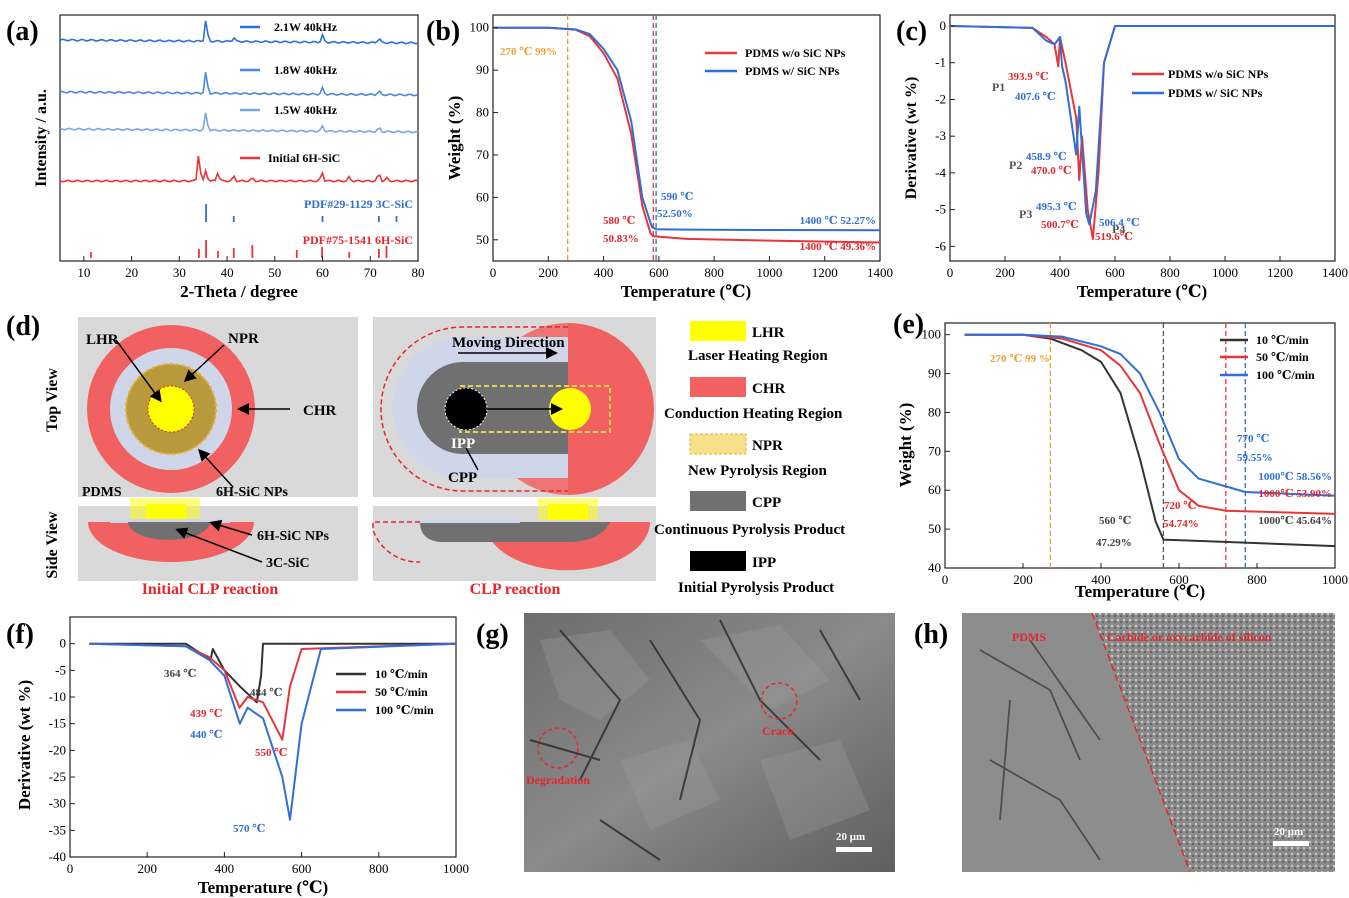  What do you see at coordinates (718, 501) in the screenshot?
I see `legend-cpp-swatch` at bounding box center [718, 501].